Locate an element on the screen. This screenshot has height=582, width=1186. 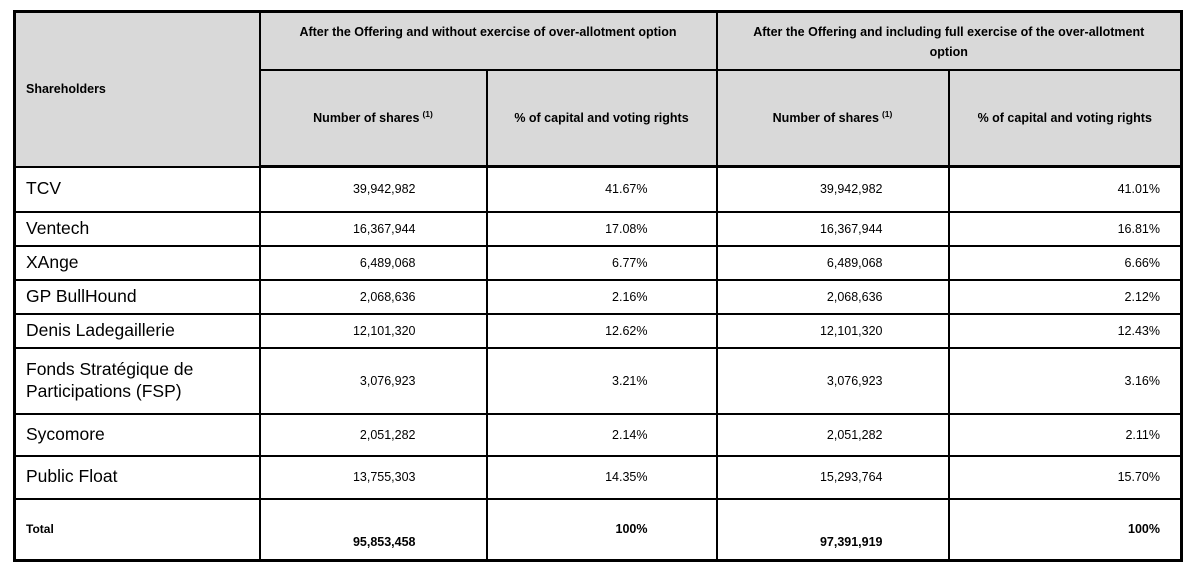
total-shares-without-value: 95,853,458 is located at coordinates (373, 529).